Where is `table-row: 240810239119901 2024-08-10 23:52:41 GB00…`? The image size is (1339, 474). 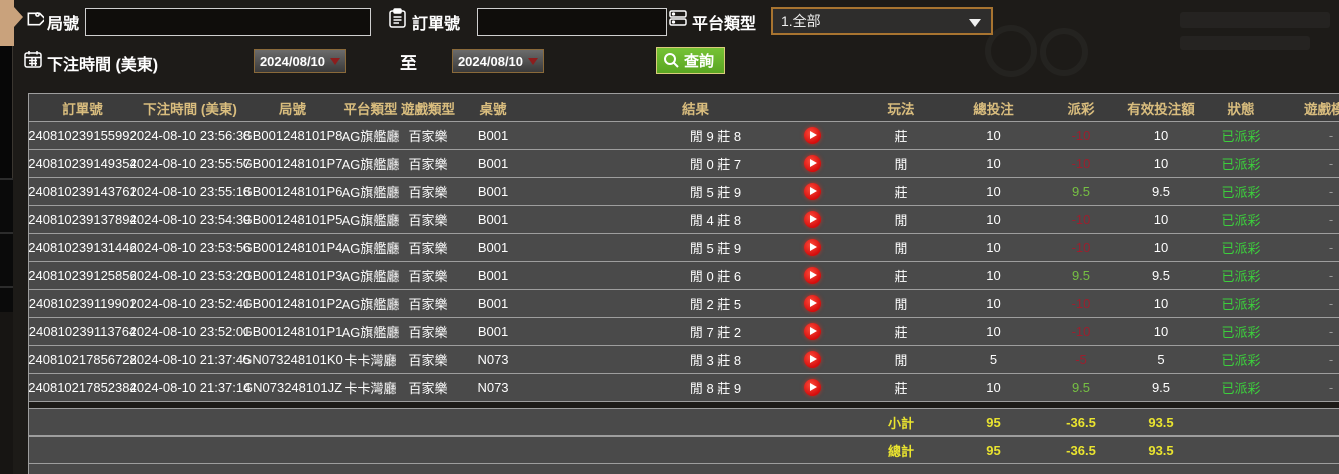 table-row: 240810239119901 2024-08-10 23:52:41 GB00… is located at coordinates (684, 304).